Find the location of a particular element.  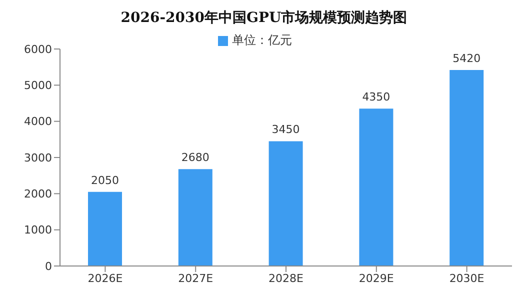

data-label: 2050 is located at coordinates (105, 180).